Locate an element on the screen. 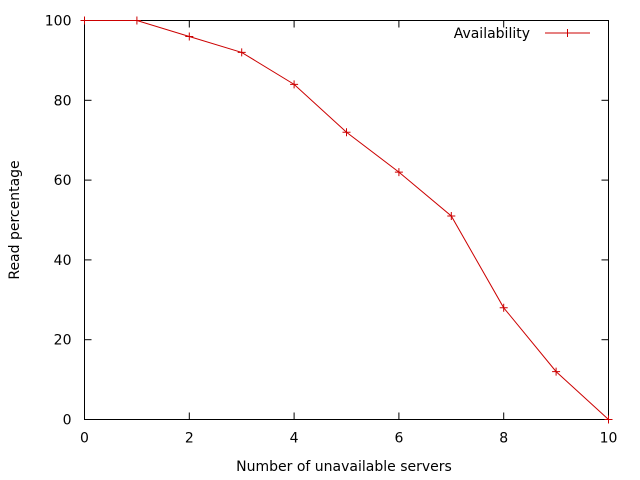 The width and height of the screenshot is (640, 480). y-axis-label: Read percentage is located at coordinates (15, 219).